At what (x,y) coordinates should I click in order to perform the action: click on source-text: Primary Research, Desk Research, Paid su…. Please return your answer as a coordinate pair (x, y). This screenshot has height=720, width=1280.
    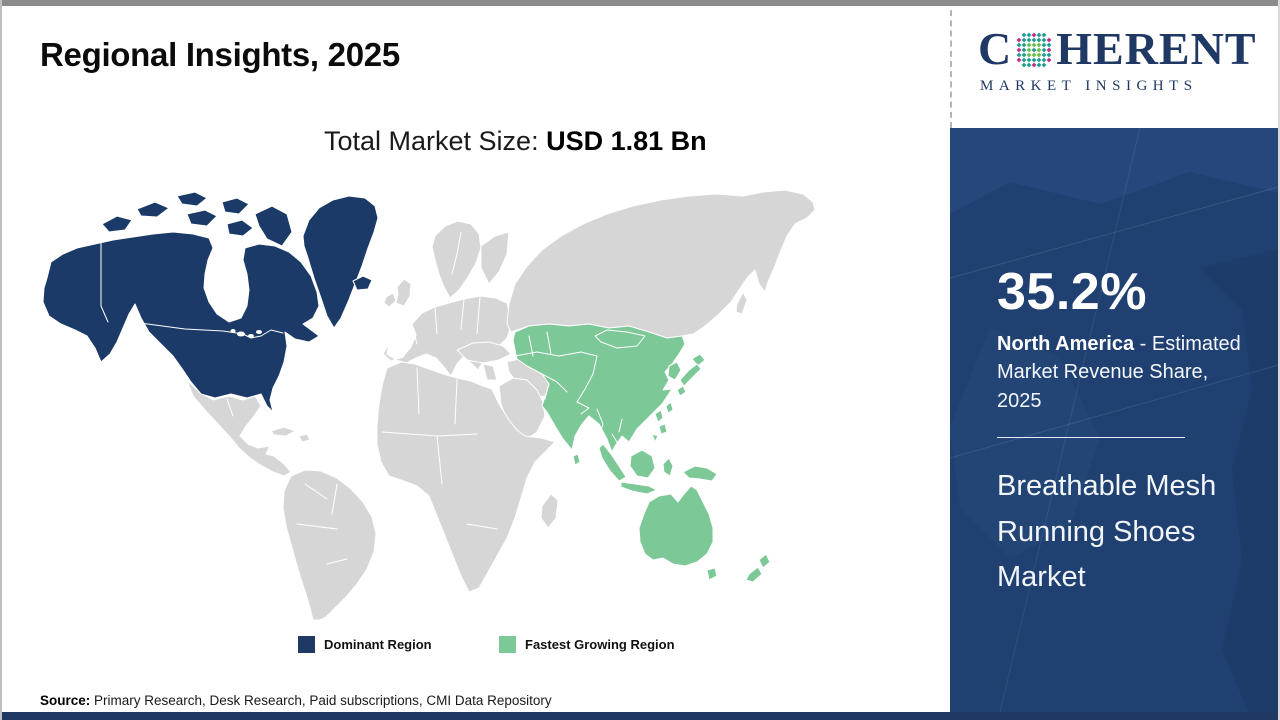
    Looking at the image, I should click on (321, 700).